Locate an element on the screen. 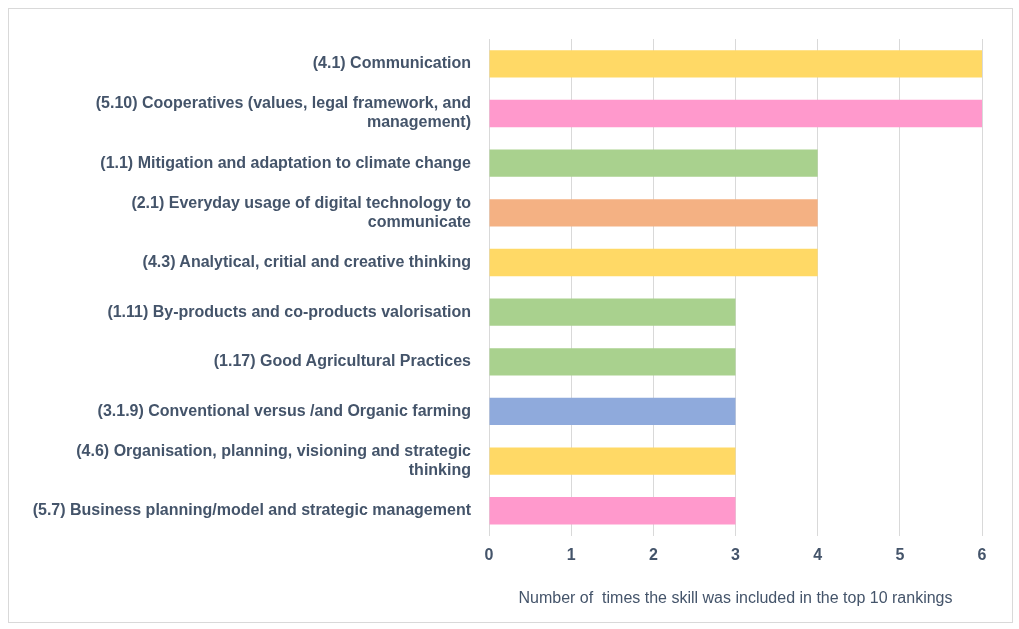  x-tick-label: 4 is located at coordinates (818, 554).